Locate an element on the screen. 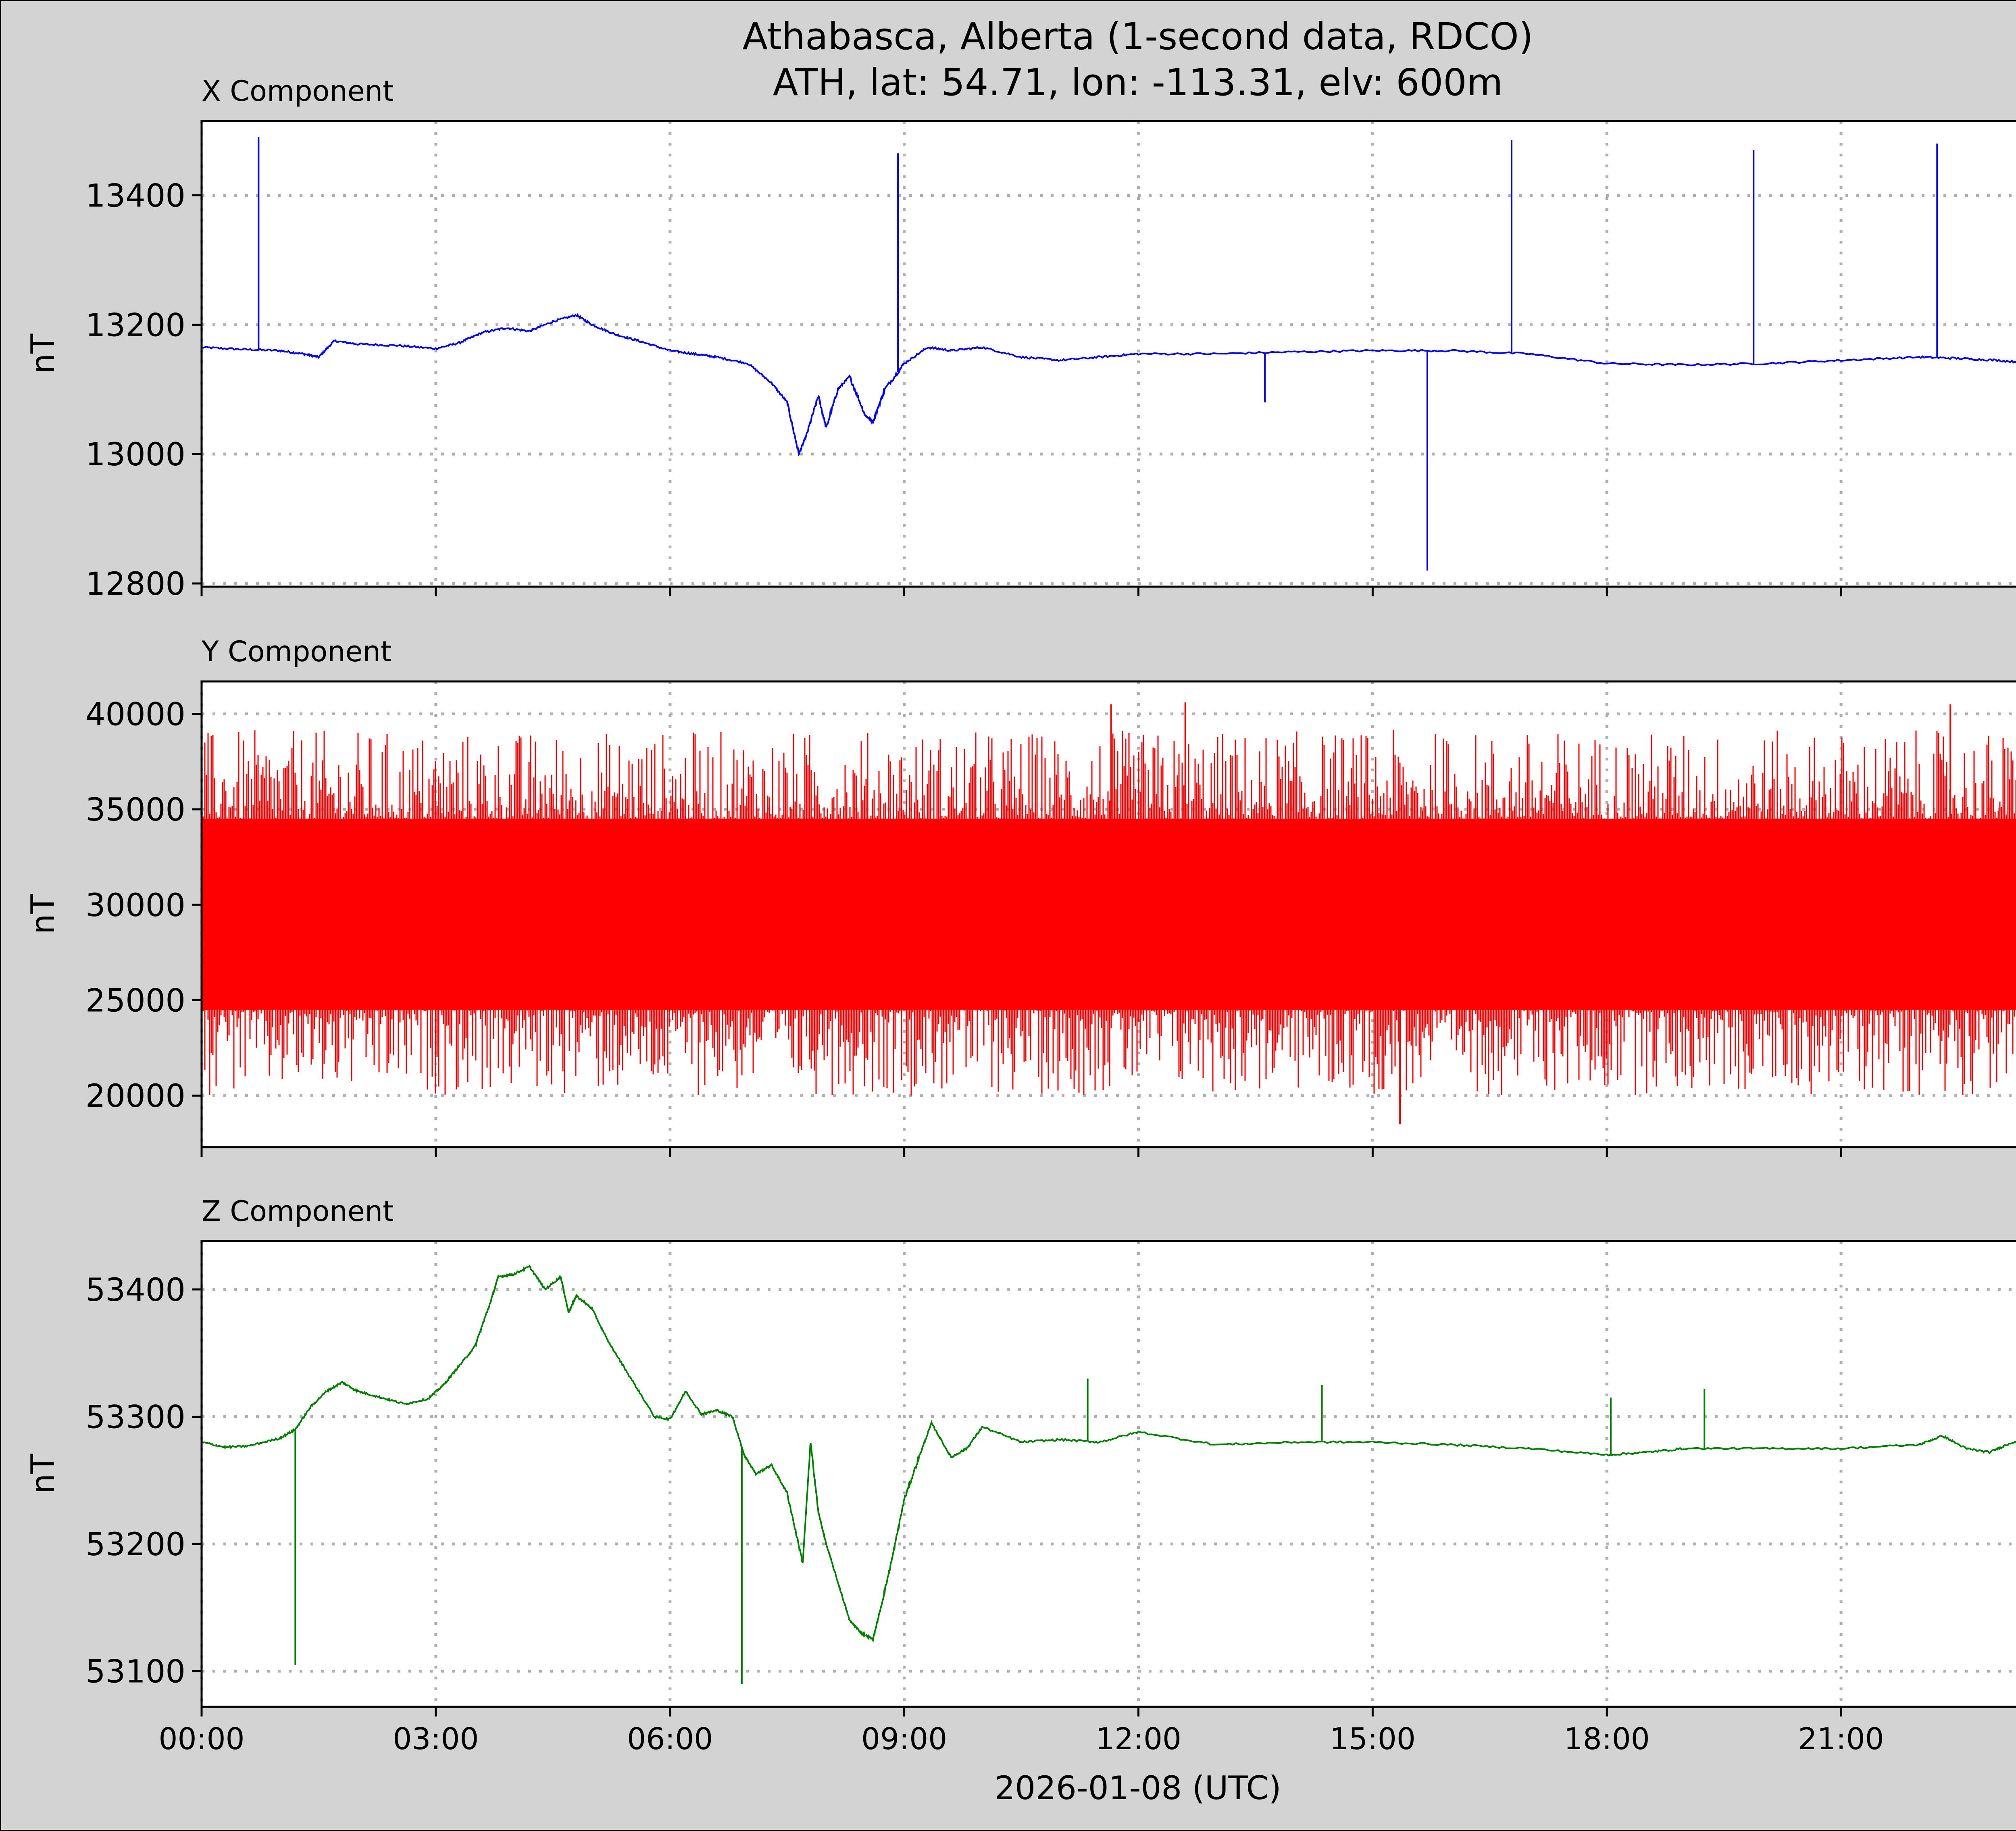 This screenshot has height=1831, width=2016. y-tick-label: 40000 is located at coordinates (135, 714).